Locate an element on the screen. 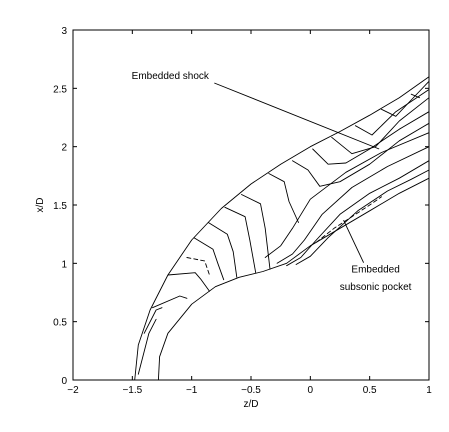 This screenshot has width=449, height=432. x-axis-label: z/D is located at coordinates (251, 404).